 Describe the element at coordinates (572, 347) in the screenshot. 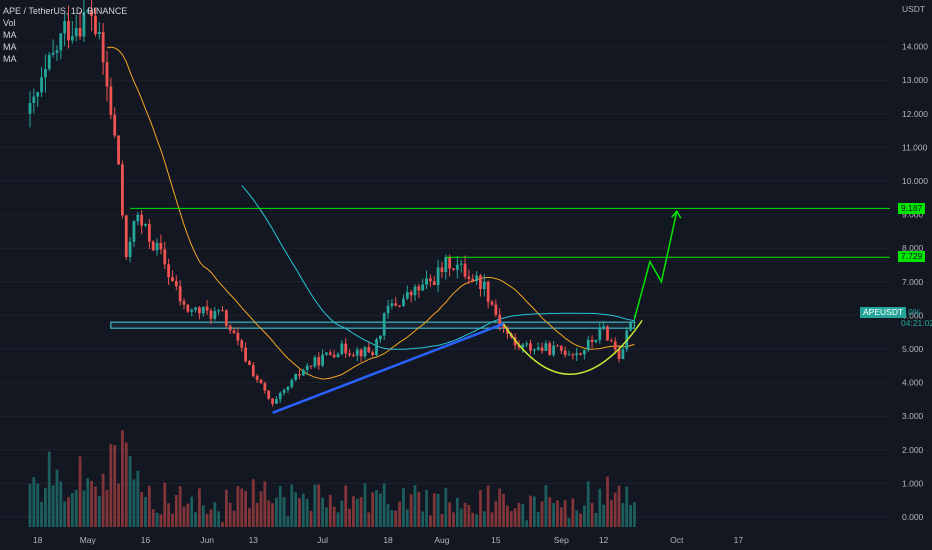

I see `cup-curve` at that location.